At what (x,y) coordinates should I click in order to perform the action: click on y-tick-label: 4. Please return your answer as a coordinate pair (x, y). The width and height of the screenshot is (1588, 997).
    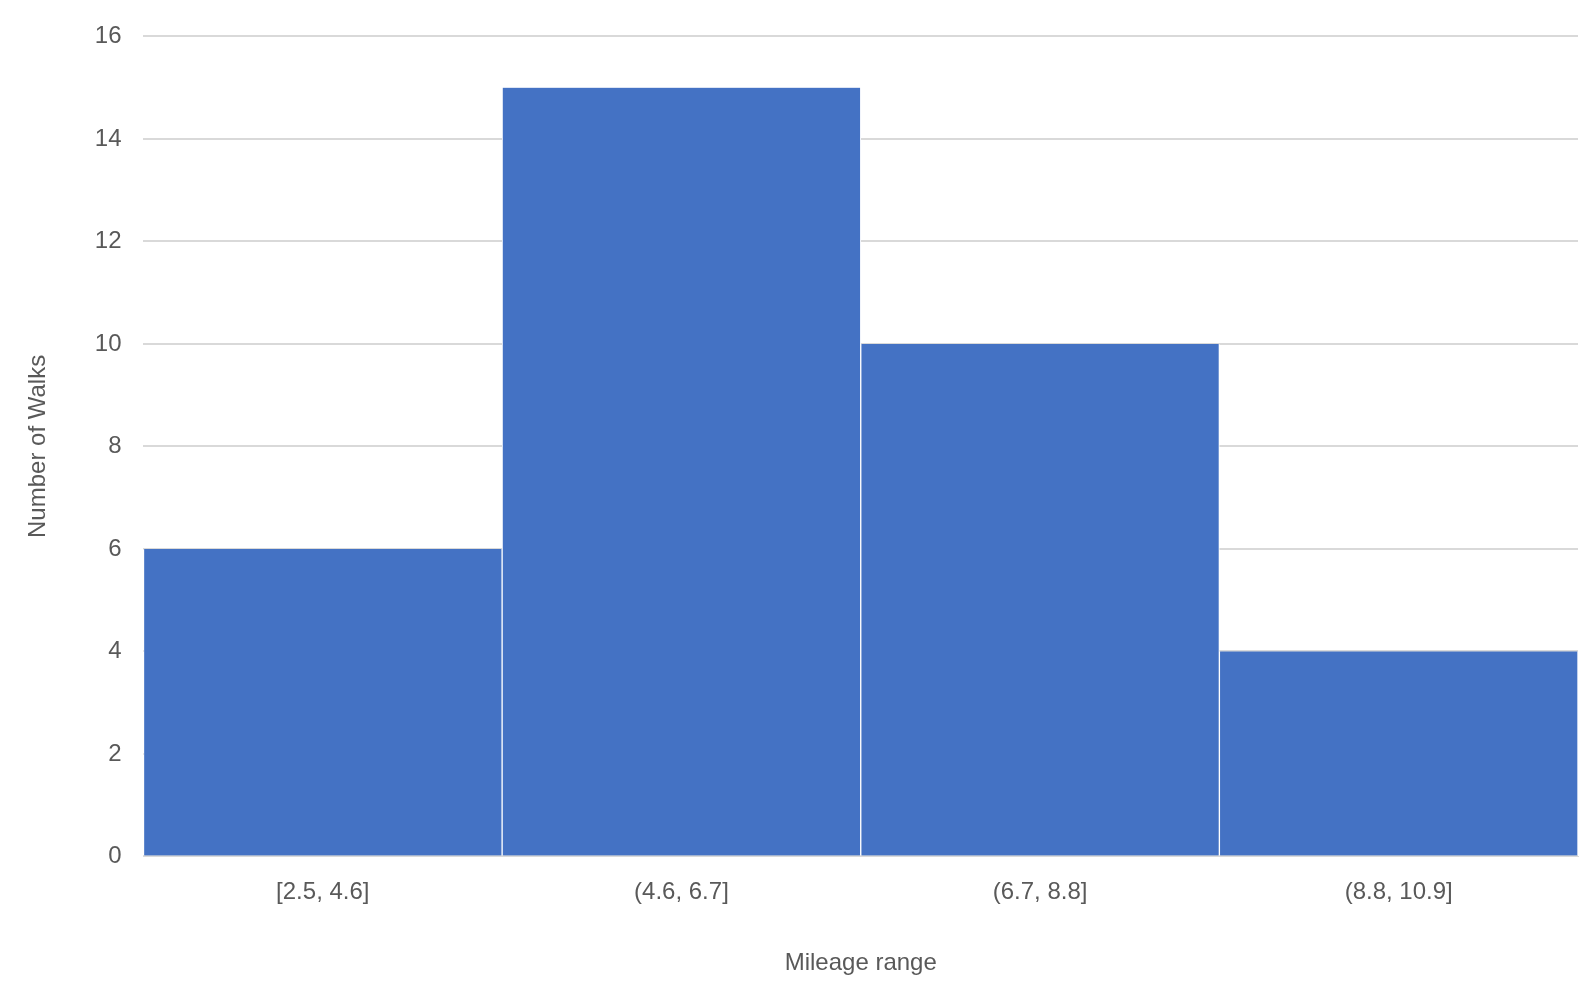
    Looking at the image, I should click on (115, 650).